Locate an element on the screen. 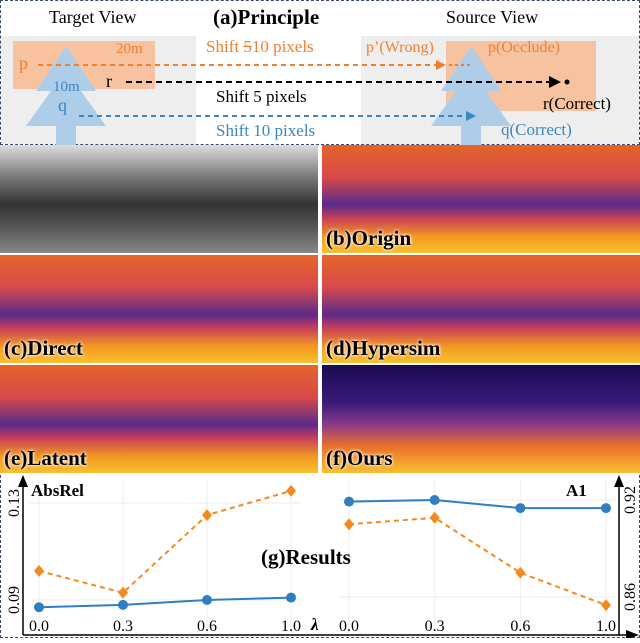 This screenshot has width=640, height=643. panel-label: (b)Origin is located at coordinates (369, 238).